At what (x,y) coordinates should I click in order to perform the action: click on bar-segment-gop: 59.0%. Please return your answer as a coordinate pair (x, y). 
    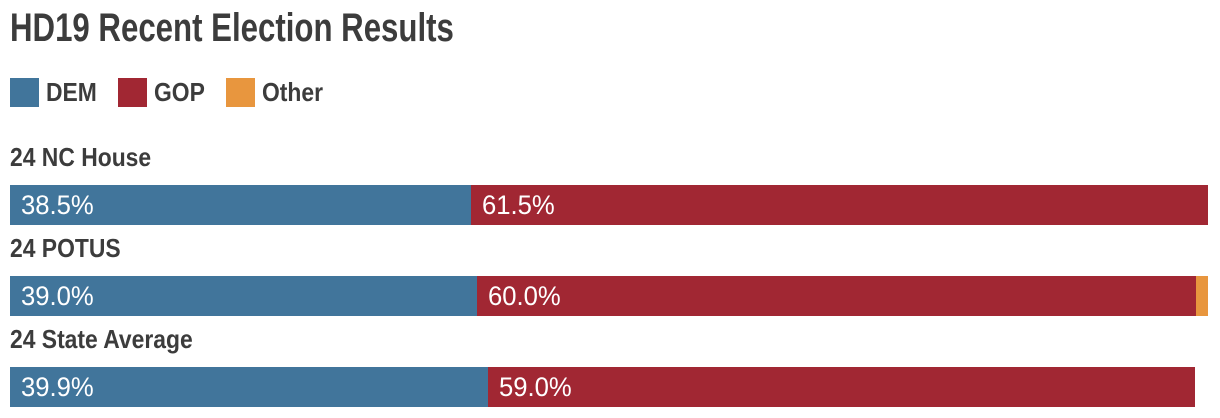
    Looking at the image, I should click on (841, 387).